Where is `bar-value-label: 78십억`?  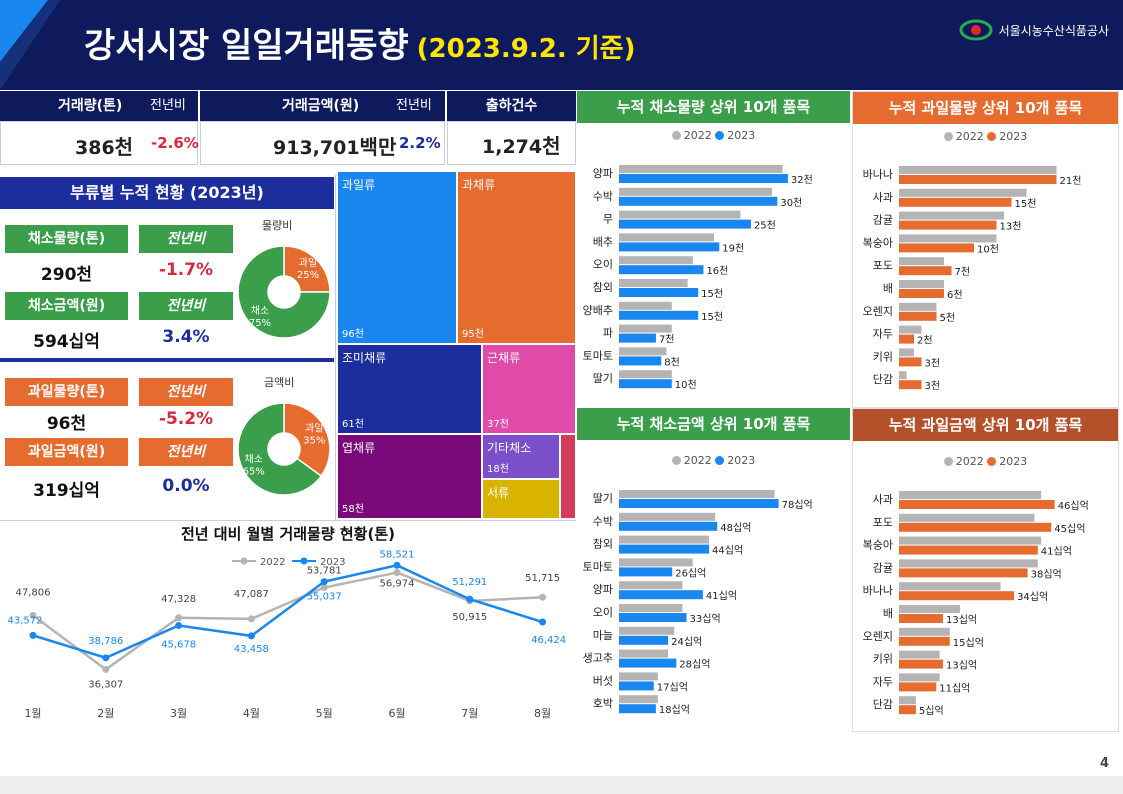 bar-value-label: 78십억 is located at coordinates (797, 505).